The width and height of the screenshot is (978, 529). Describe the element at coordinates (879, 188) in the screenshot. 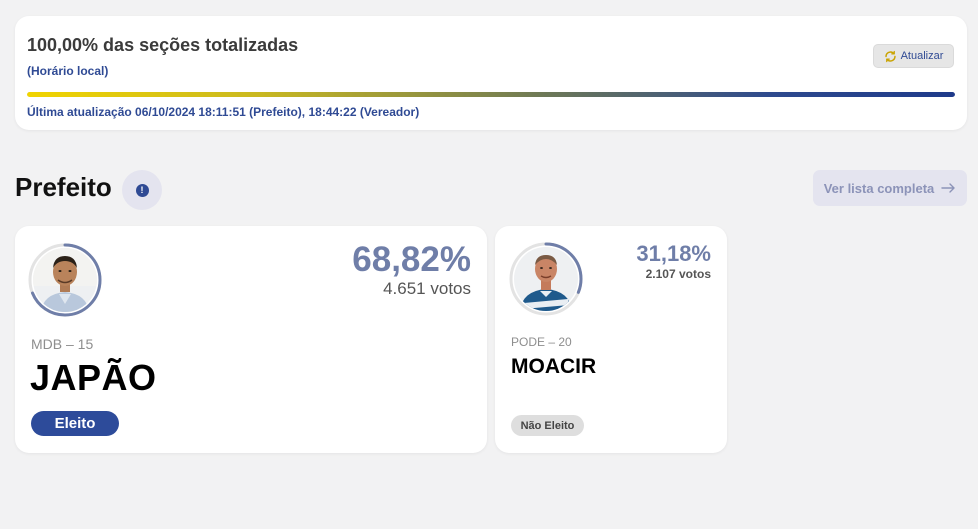

I see `full-list-label: Ver lista completa` at that location.